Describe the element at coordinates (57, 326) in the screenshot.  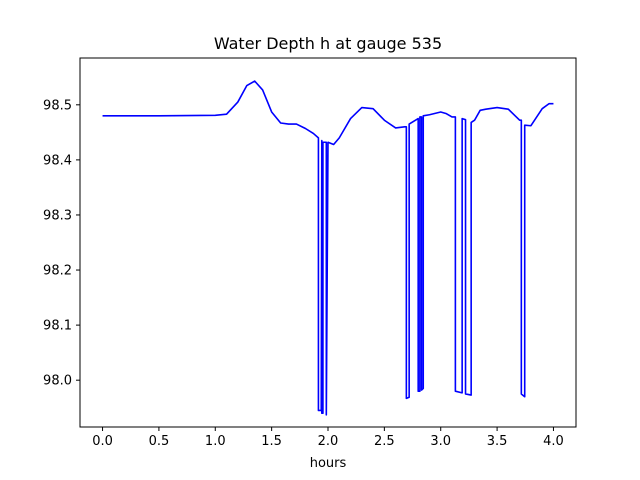
I see `y-tick-label: 98.1` at that location.